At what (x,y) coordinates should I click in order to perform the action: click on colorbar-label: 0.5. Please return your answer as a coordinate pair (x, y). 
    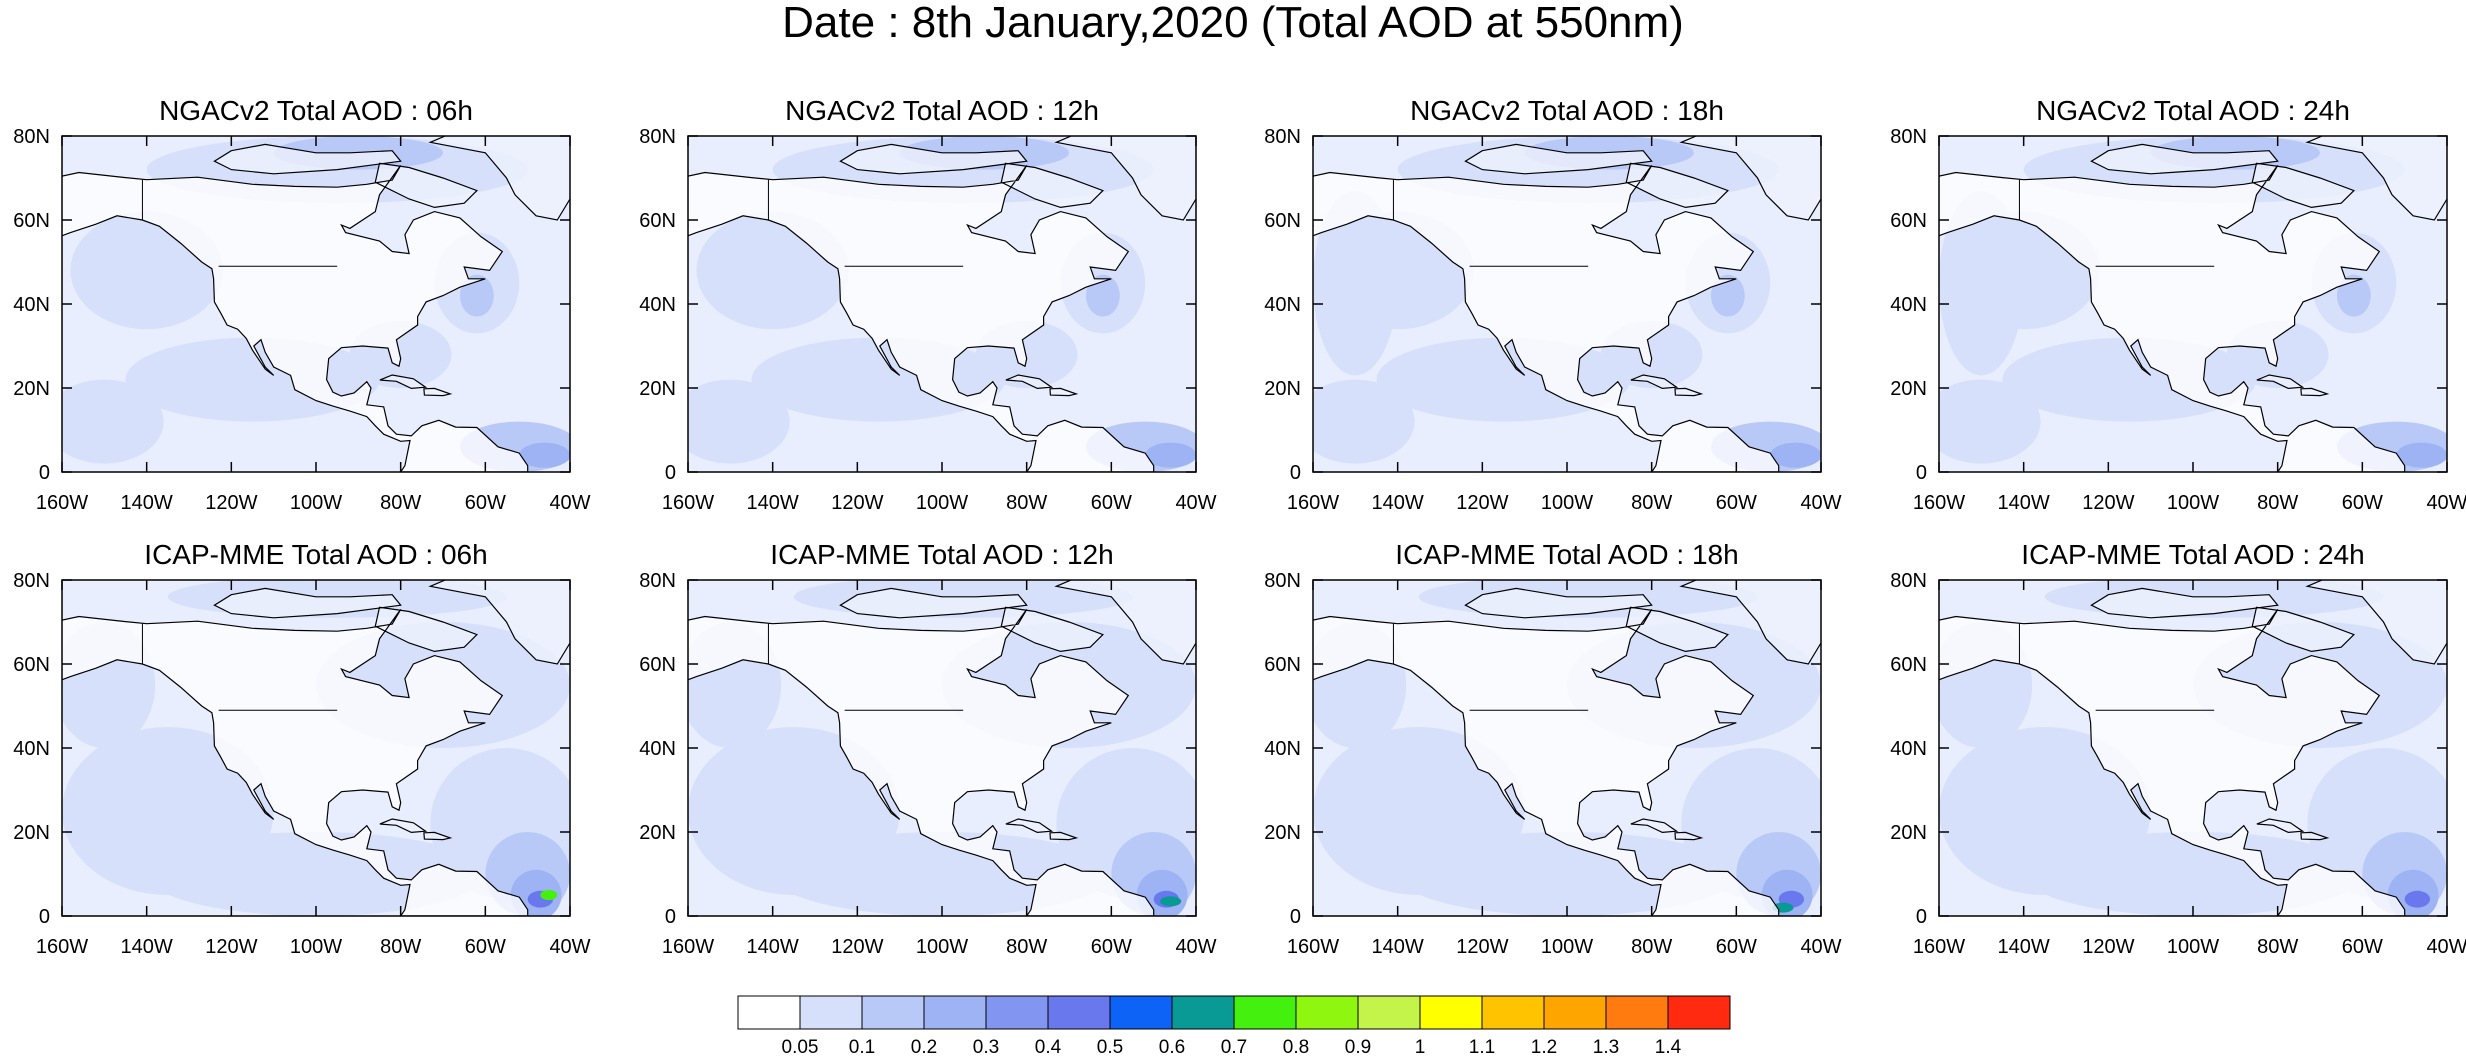
    Looking at the image, I should click on (1110, 1046).